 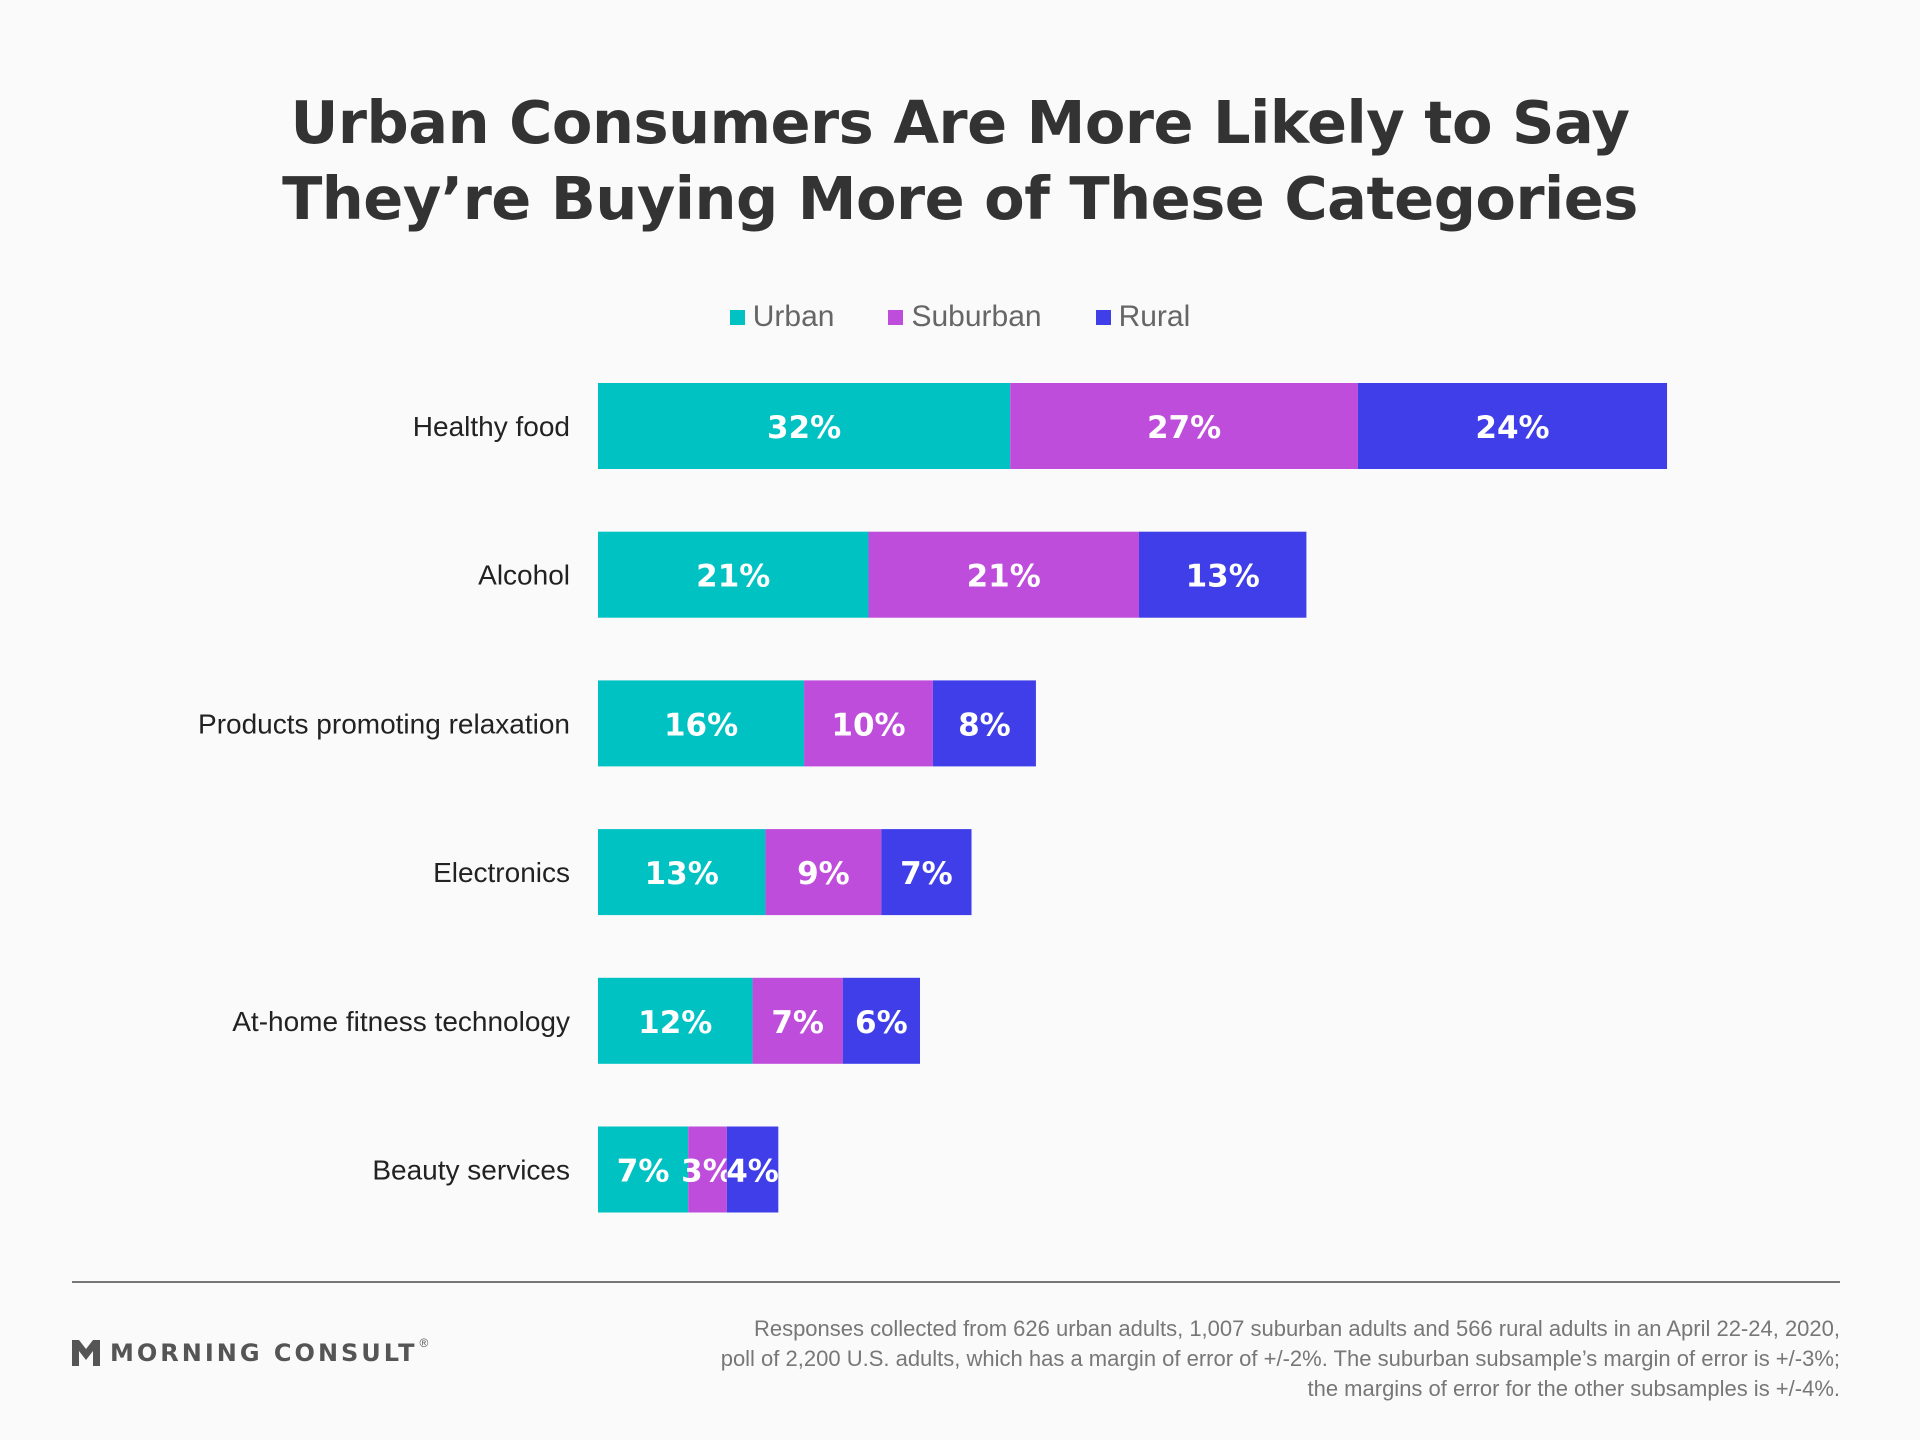 I want to click on legend-item-rural: Rural, so click(x=1143, y=317).